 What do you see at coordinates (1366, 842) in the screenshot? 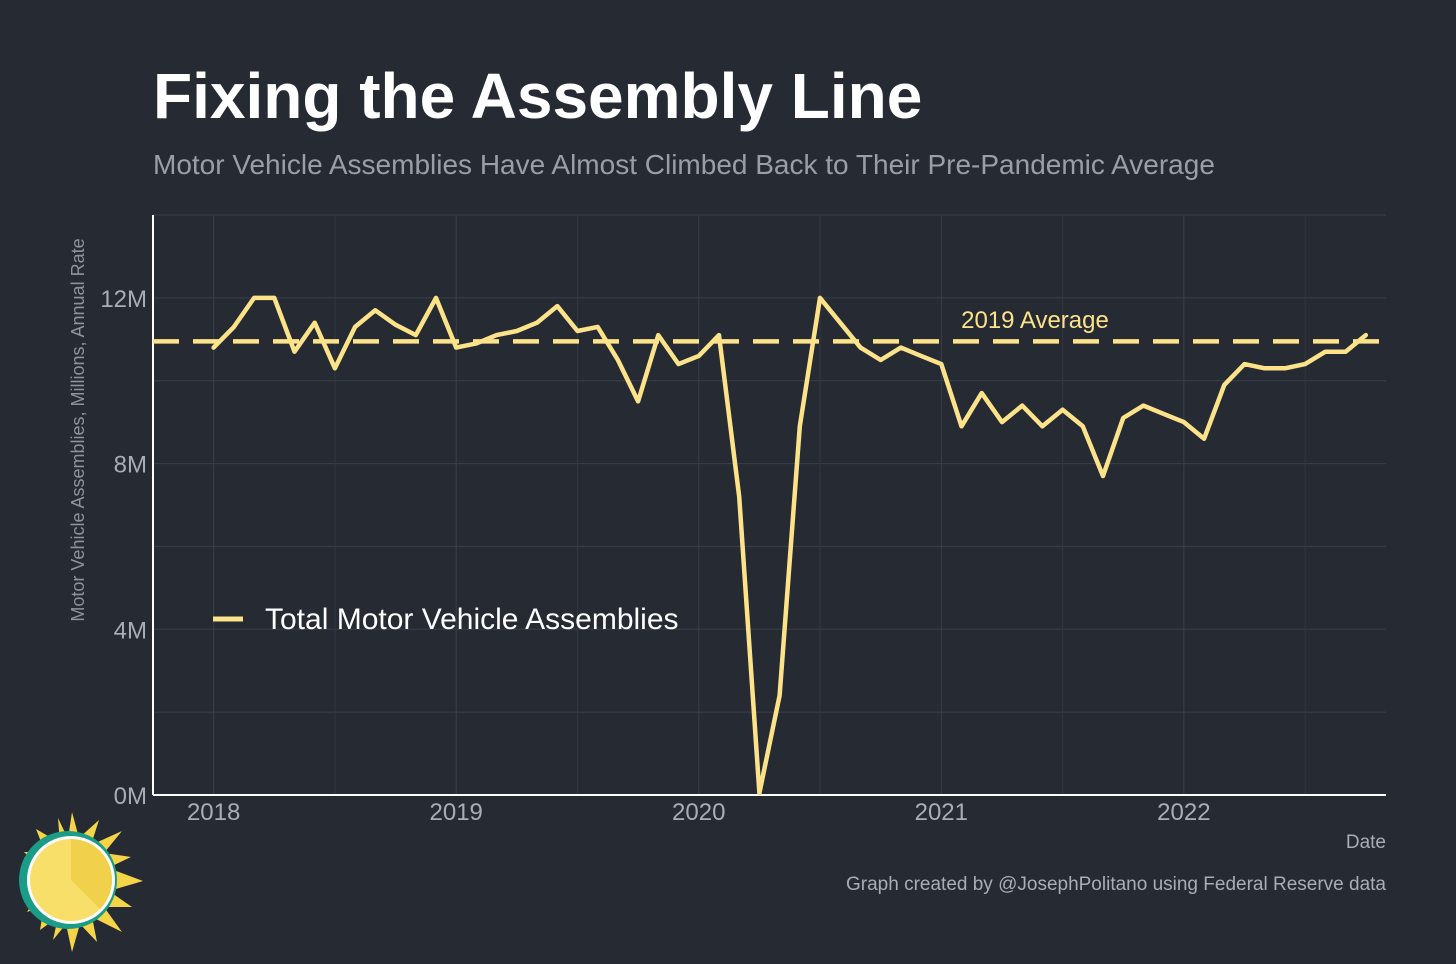
I see `x-axis-label: Date` at bounding box center [1366, 842].